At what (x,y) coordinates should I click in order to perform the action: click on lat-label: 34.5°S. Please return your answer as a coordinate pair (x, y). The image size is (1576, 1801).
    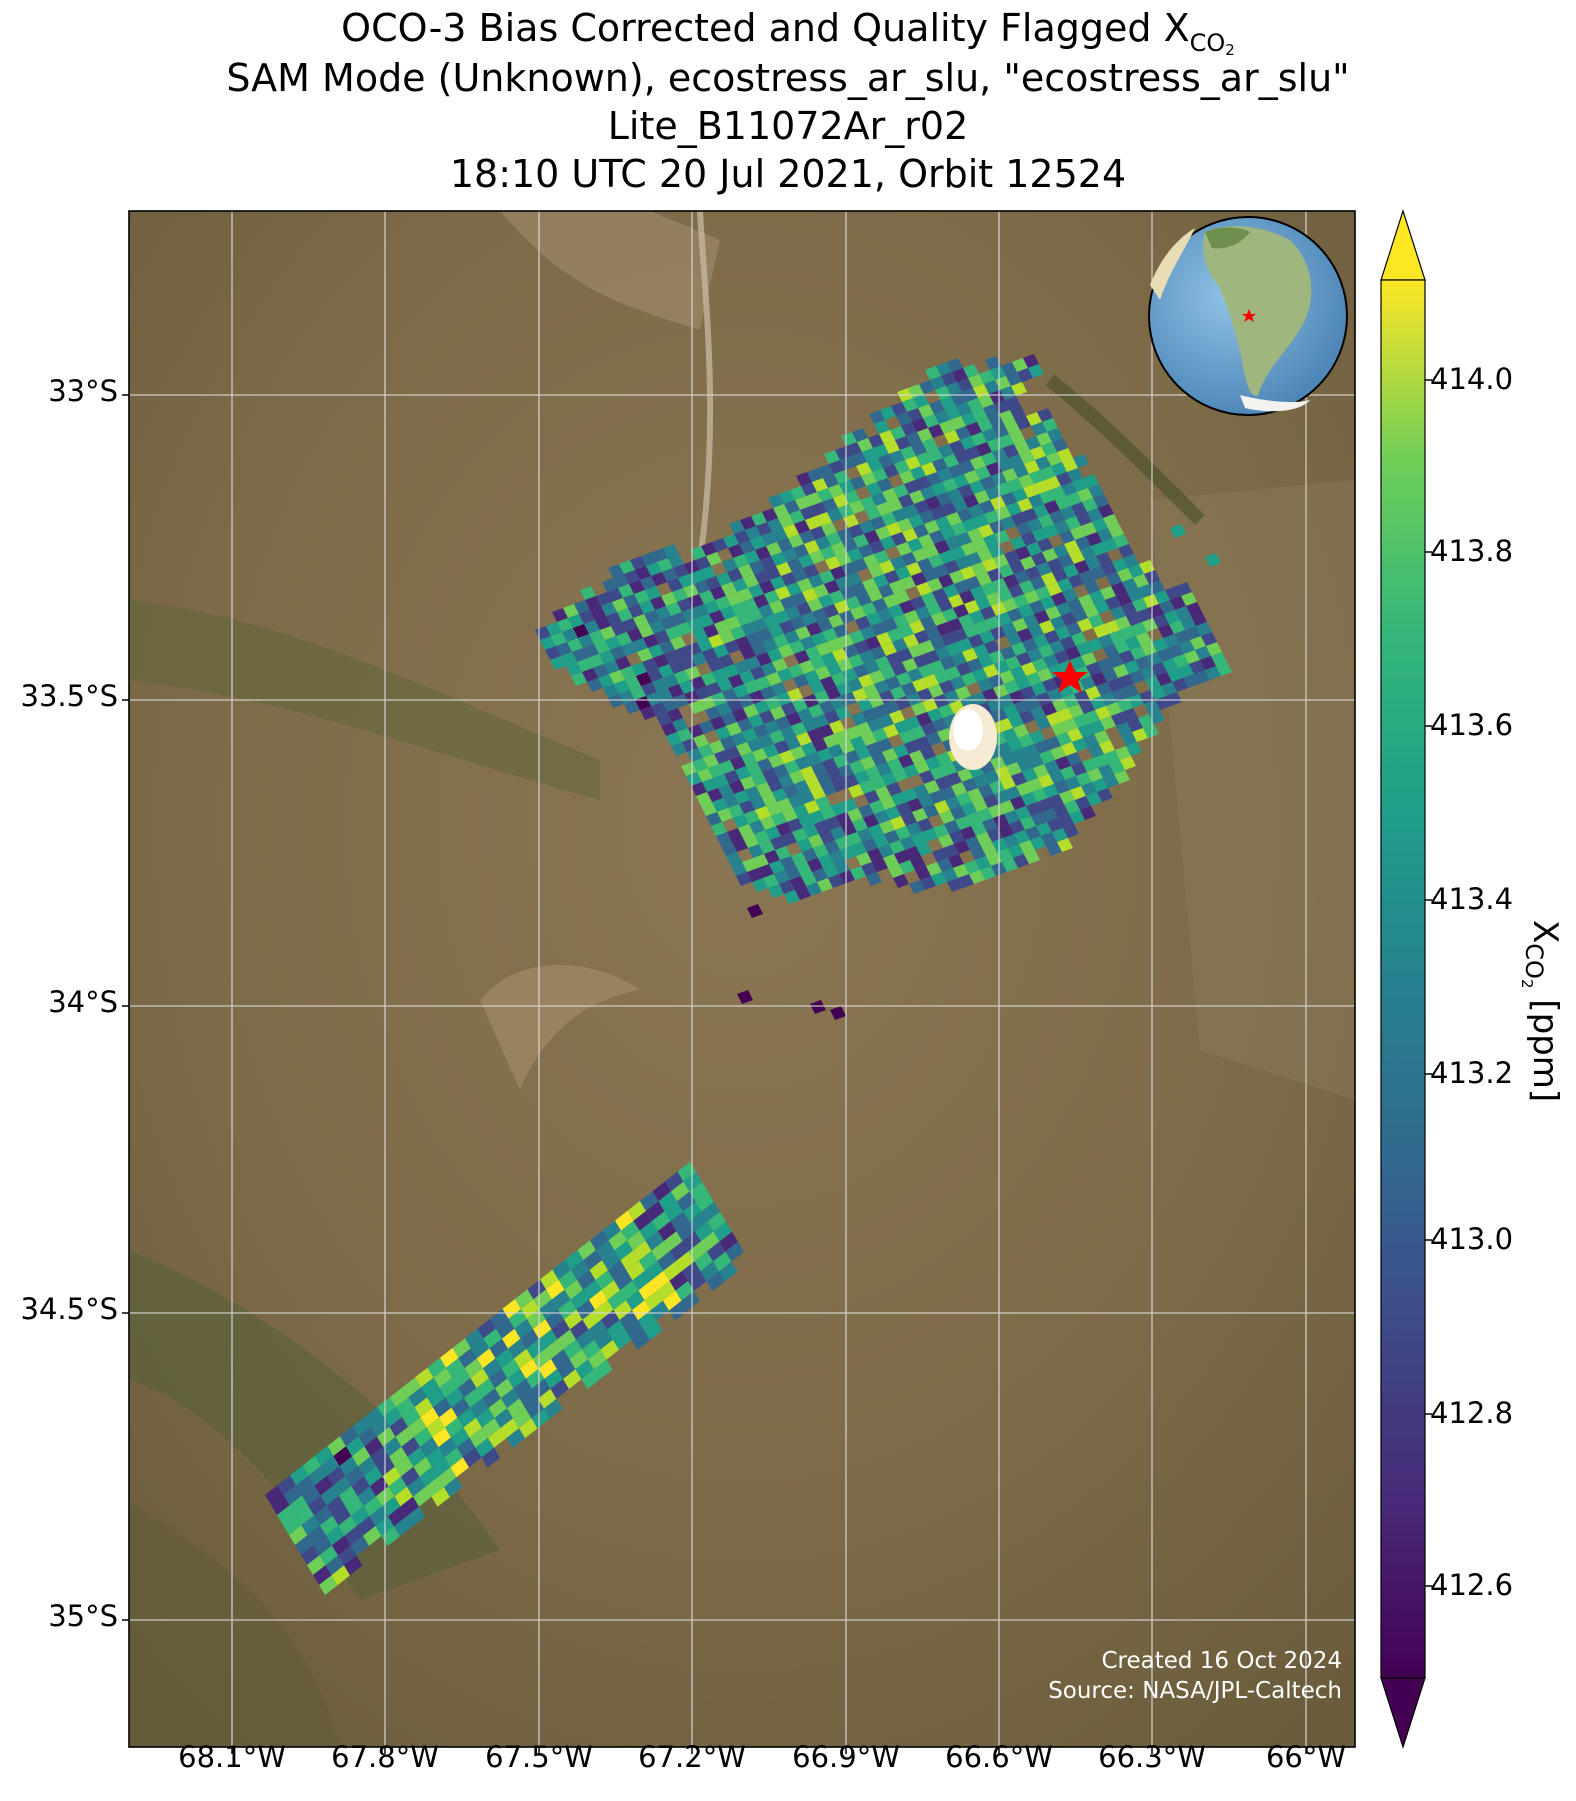
    Looking at the image, I should click on (69, 1309).